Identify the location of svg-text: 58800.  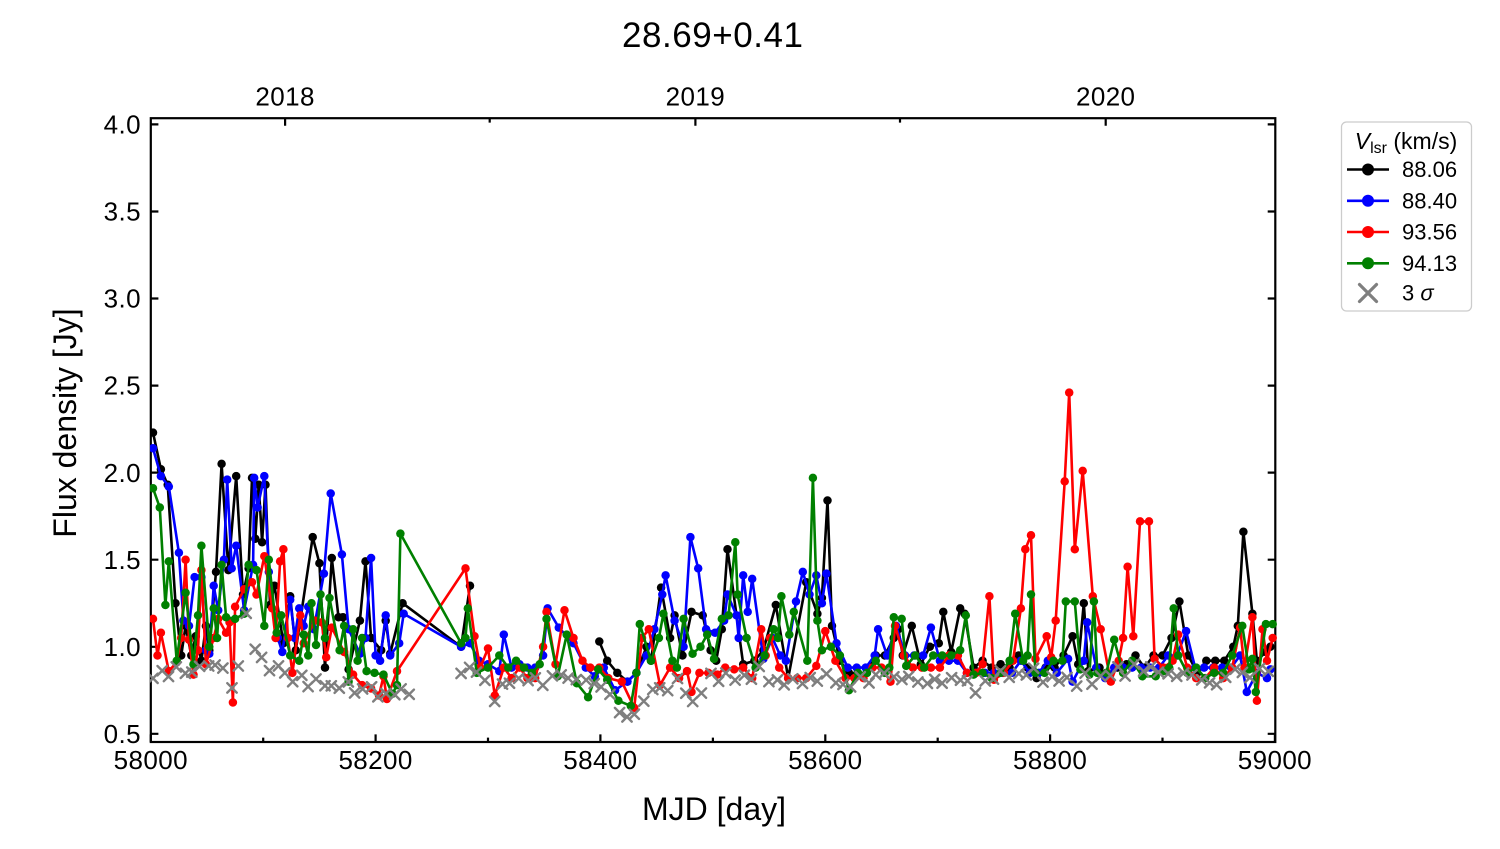
(1050, 760).